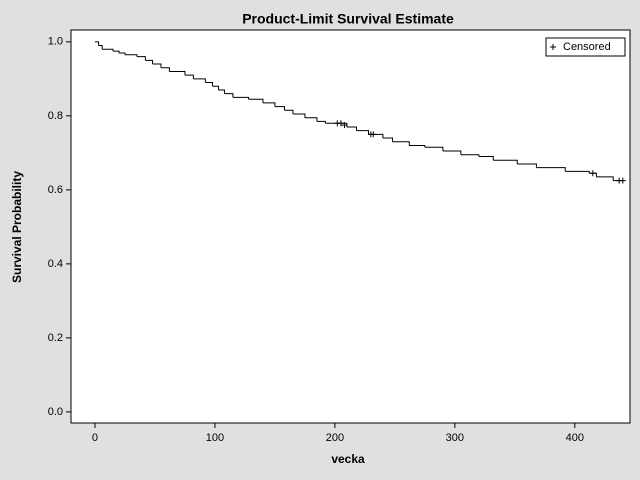  I want to click on legend-box, so click(585, 47).